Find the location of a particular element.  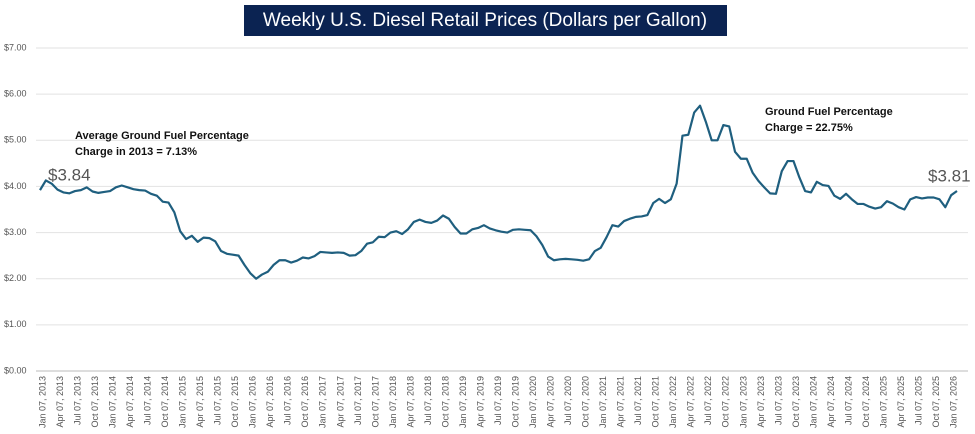

y-tick-label: $5.00 is located at coordinates (15, 140).